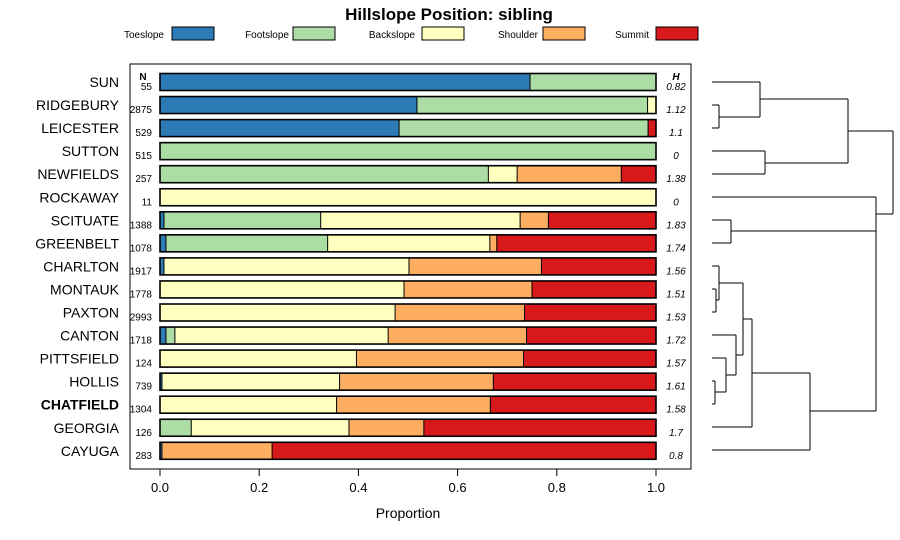 This screenshot has height=540, width=900. Describe the element at coordinates (259, 487) in the screenshot. I see `x-tick-label: 0.2` at that location.